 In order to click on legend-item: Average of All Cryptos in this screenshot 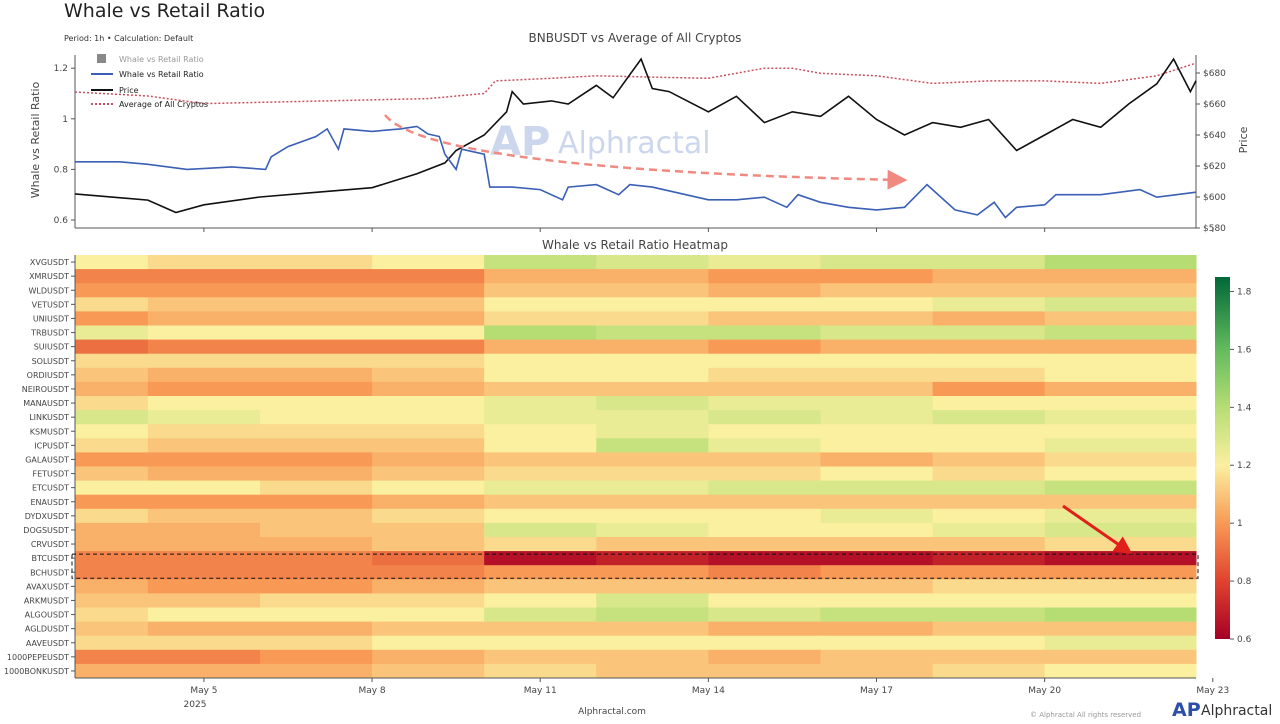, I will do `click(163, 104)`.